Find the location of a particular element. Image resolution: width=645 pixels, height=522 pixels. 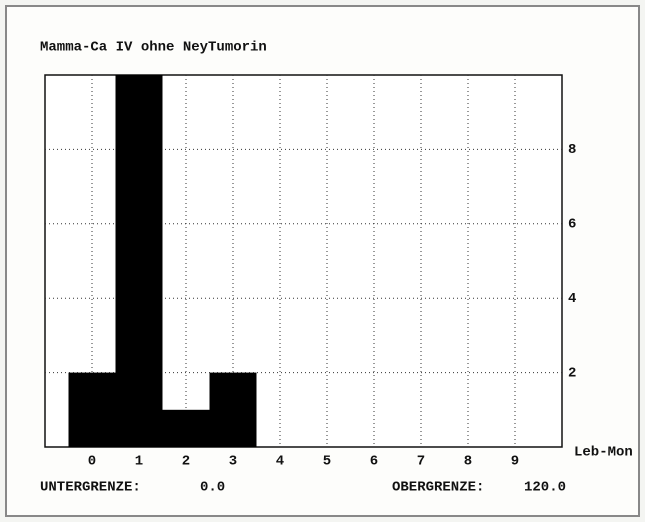

x-tick-label: 3 is located at coordinates (233, 462).